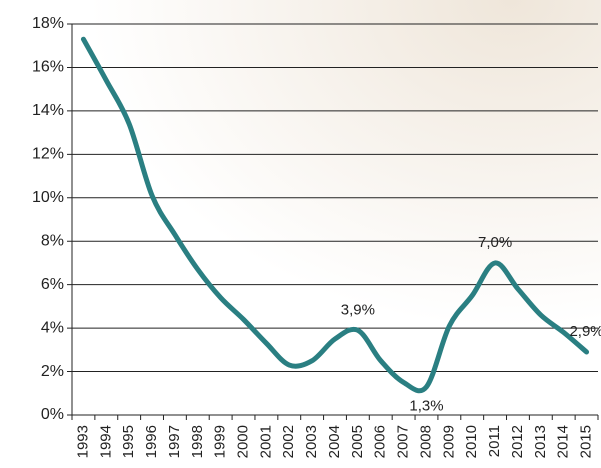  Describe the element at coordinates (52, 327) in the screenshot. I see `y-tick-label: 4%` at that location.